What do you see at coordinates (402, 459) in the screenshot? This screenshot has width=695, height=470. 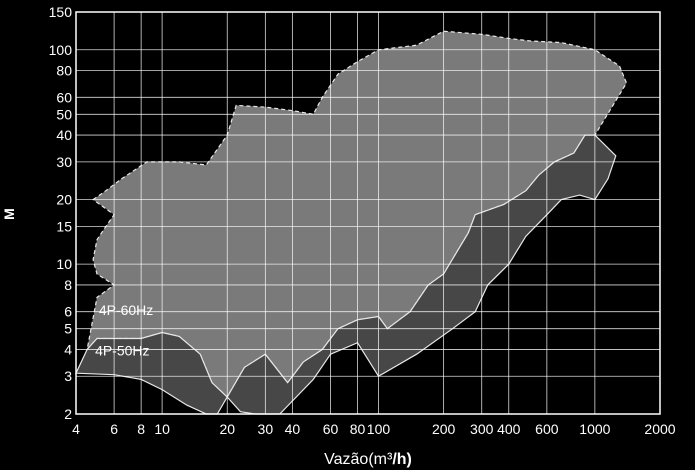 I see `x-axis-label-unit-close: /h)` at bounding box center [402, 459].